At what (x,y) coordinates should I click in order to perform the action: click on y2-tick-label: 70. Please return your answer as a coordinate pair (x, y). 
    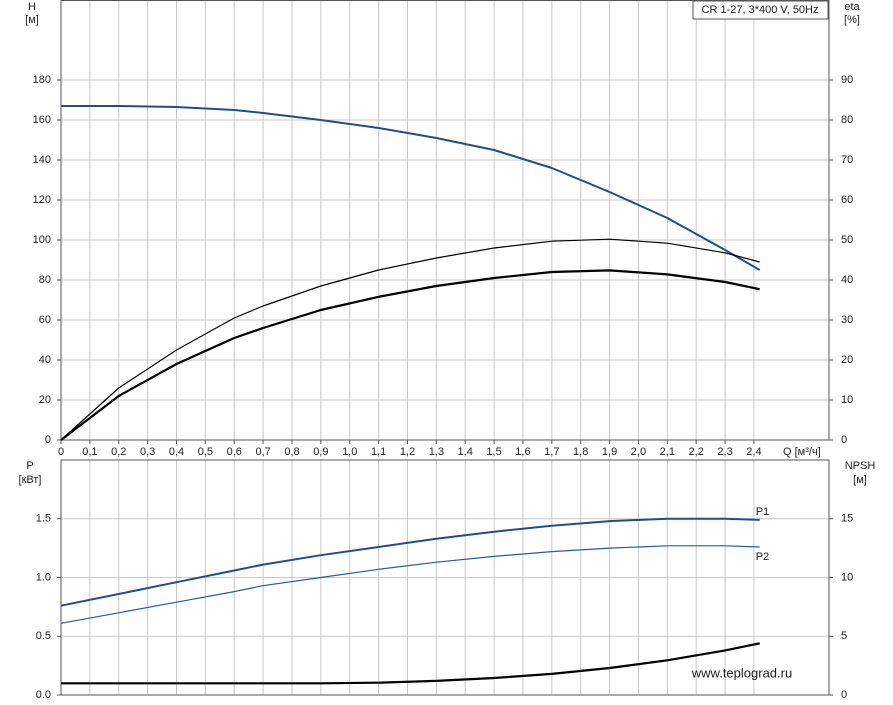
    Looking at the image, I should click on (847, 160).